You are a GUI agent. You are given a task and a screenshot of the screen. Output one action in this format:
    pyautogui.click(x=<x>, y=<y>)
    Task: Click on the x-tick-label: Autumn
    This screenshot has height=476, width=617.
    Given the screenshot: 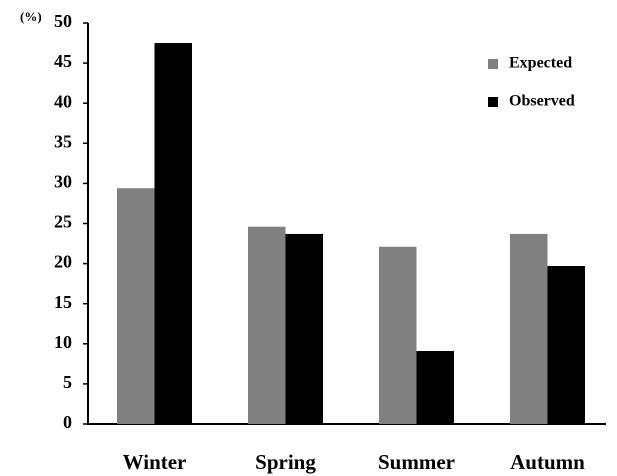 What is the action you would take?
    pyautogui.click(x=547, y=462)
    